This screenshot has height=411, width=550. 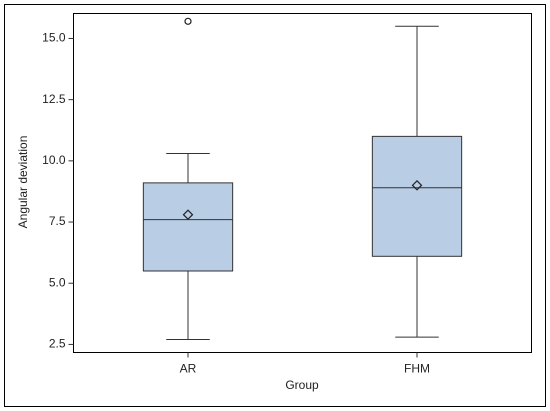 What do you see at coordinates (57, 221) in the screenshot?
I see `y-tick-label: 7.5` at bounding box center [57, 221].